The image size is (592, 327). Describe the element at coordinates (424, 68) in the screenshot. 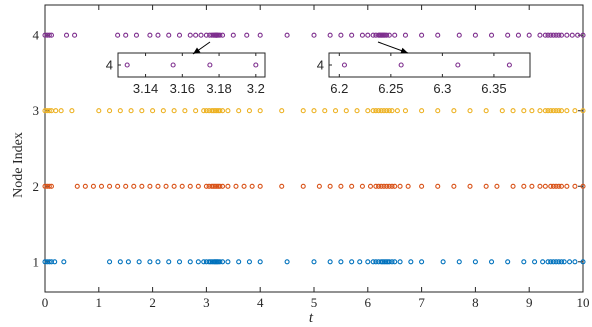

I see `inset-2: 6.2 6.25 6.3 6.35 4` at that location.